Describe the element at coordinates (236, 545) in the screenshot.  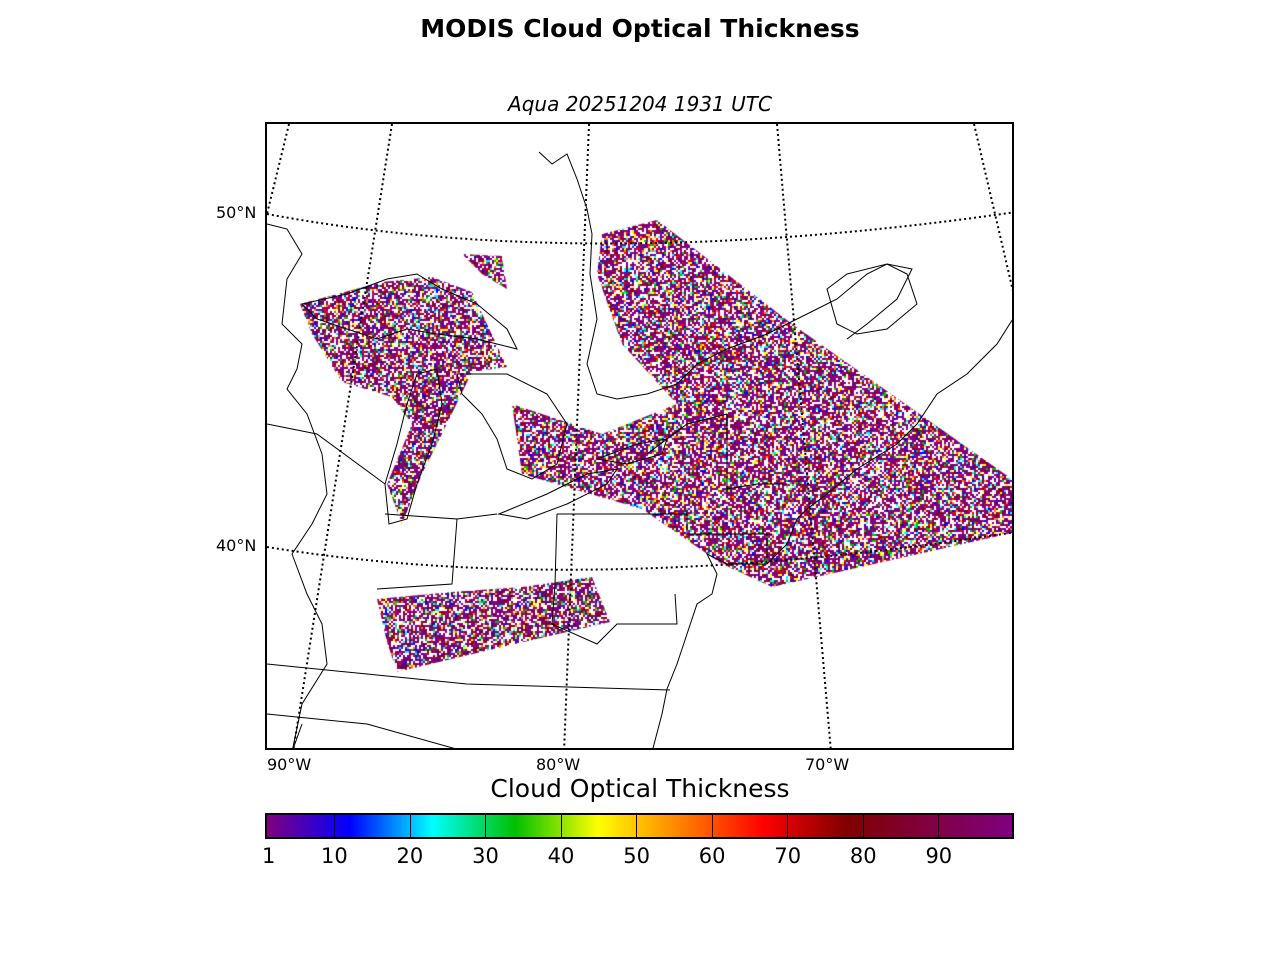
I see `lat-label-40n: 40°N` at that location.